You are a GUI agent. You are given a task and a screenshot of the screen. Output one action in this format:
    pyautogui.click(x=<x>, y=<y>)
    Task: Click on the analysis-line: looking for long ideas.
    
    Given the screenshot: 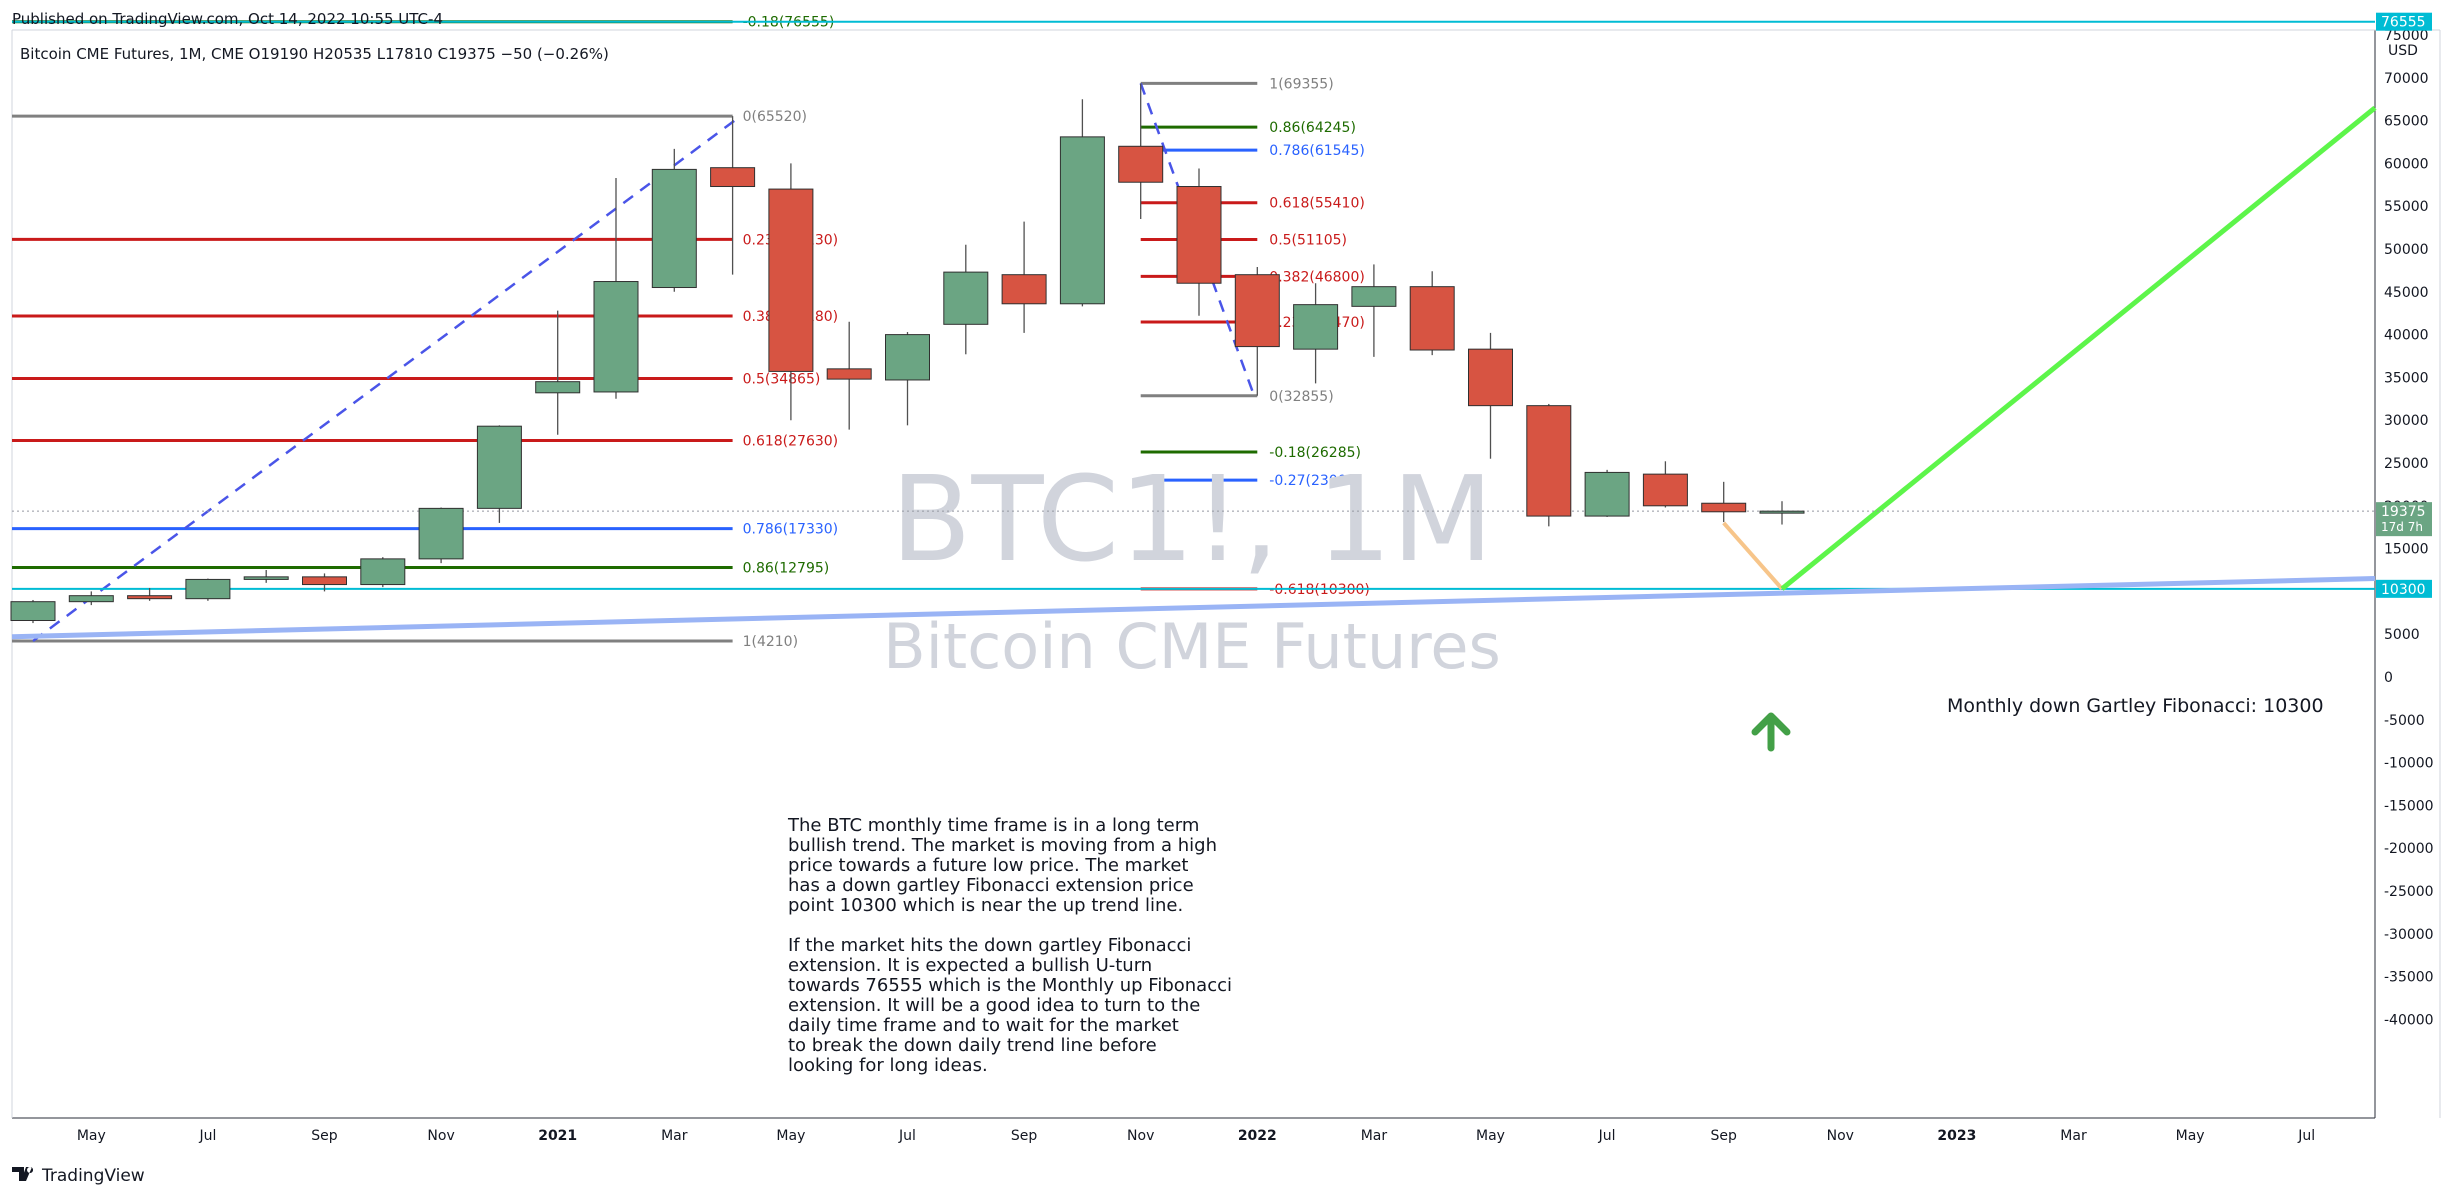 What is the action you would take?
    pyautogui.click(x=888, y=1065)
    